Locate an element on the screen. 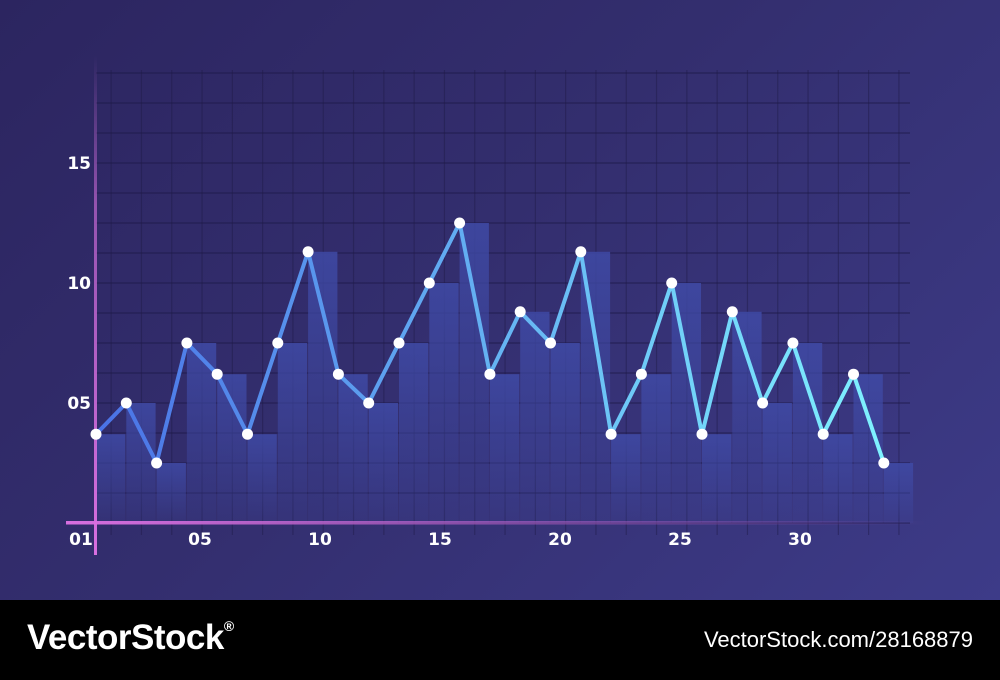  registered-mark: ® is located at coordinates (228, 626).